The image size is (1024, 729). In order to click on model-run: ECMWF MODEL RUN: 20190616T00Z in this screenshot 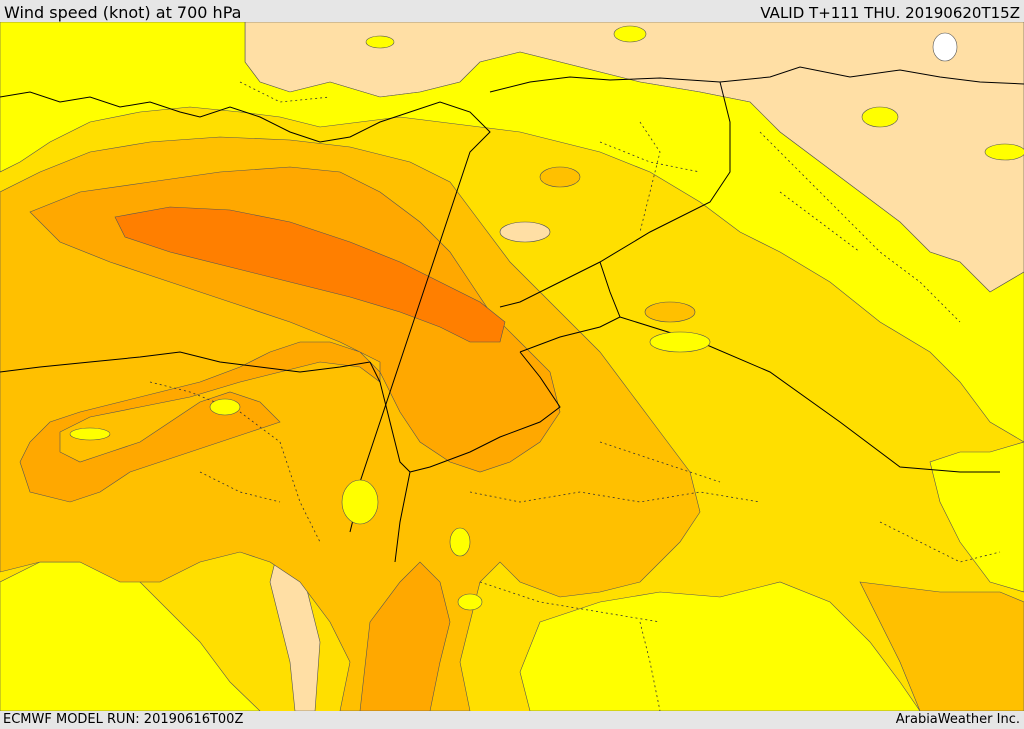, I will do `click(123, 719)`.